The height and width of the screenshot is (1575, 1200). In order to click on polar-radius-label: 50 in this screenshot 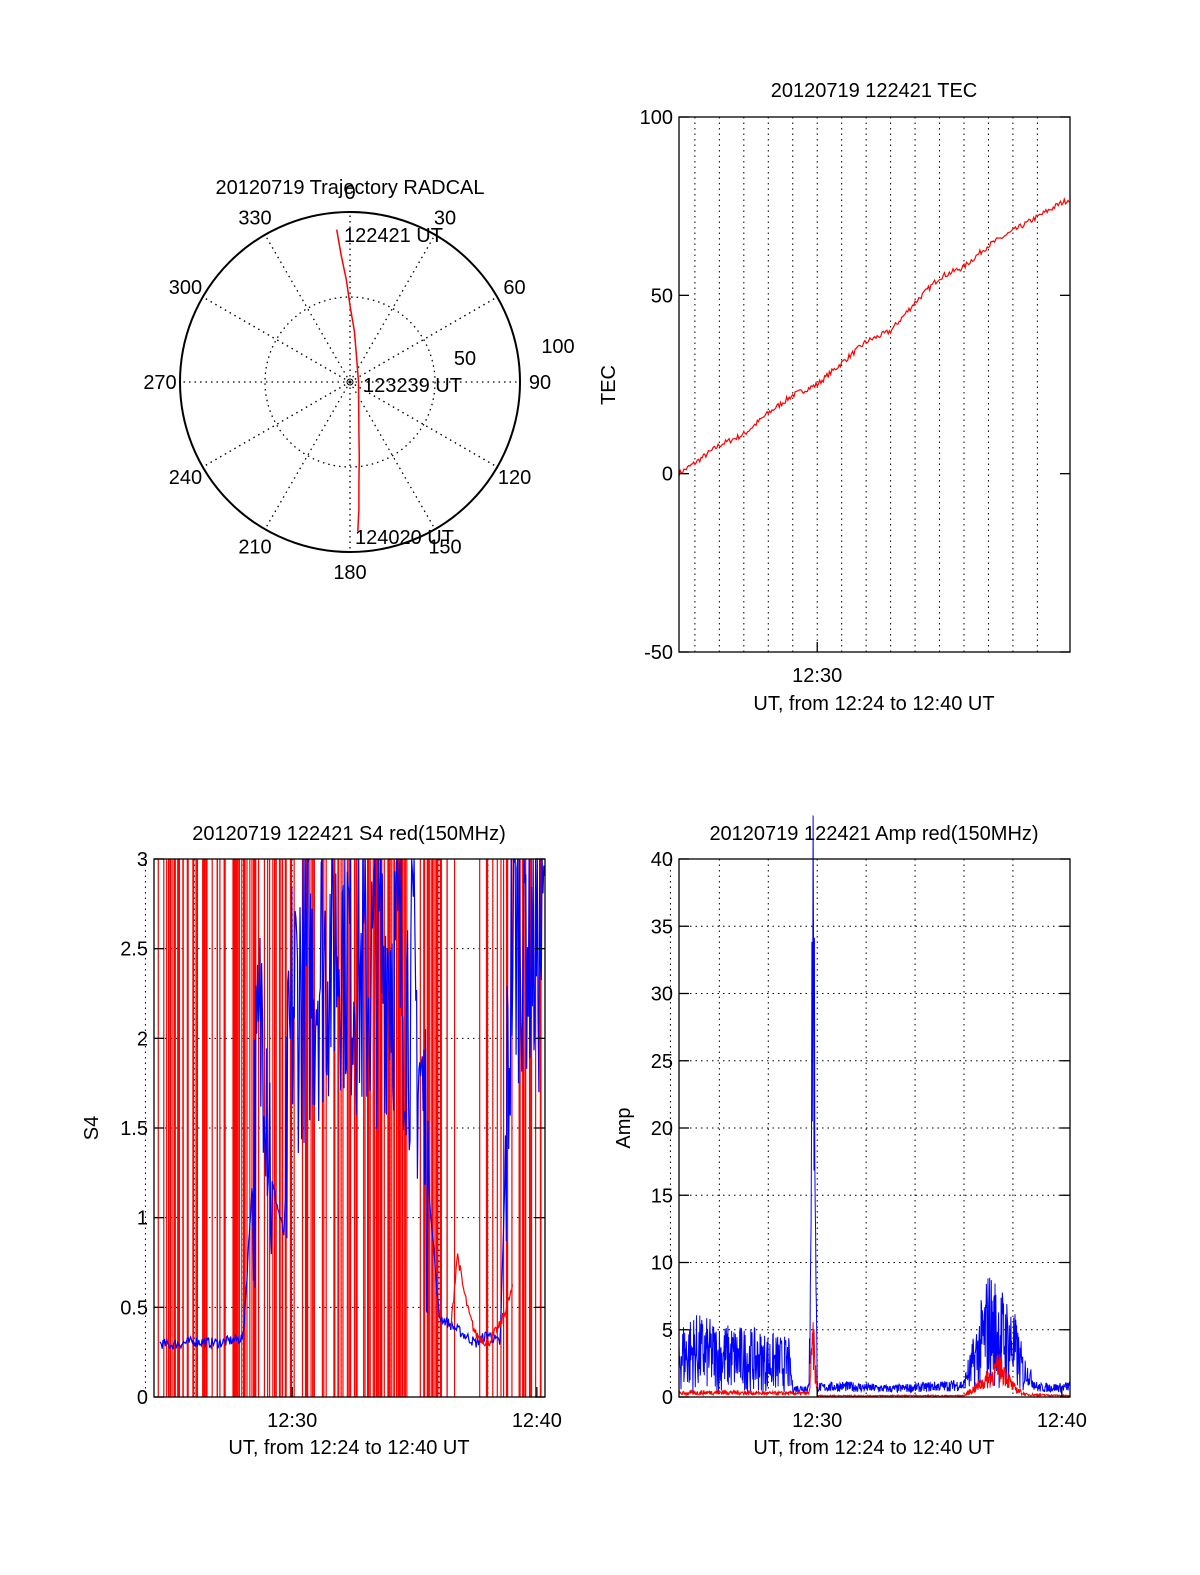, I will do `click(465, 359)`.